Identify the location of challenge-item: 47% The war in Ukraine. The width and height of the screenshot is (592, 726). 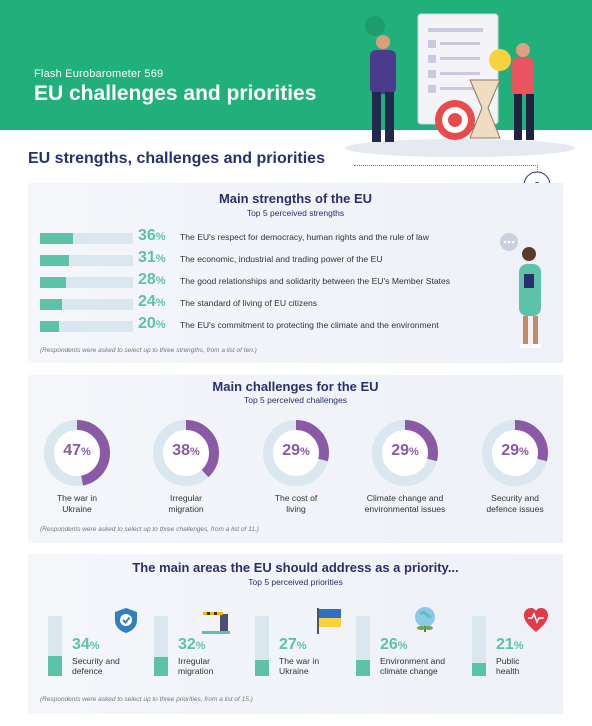
(77, 466).